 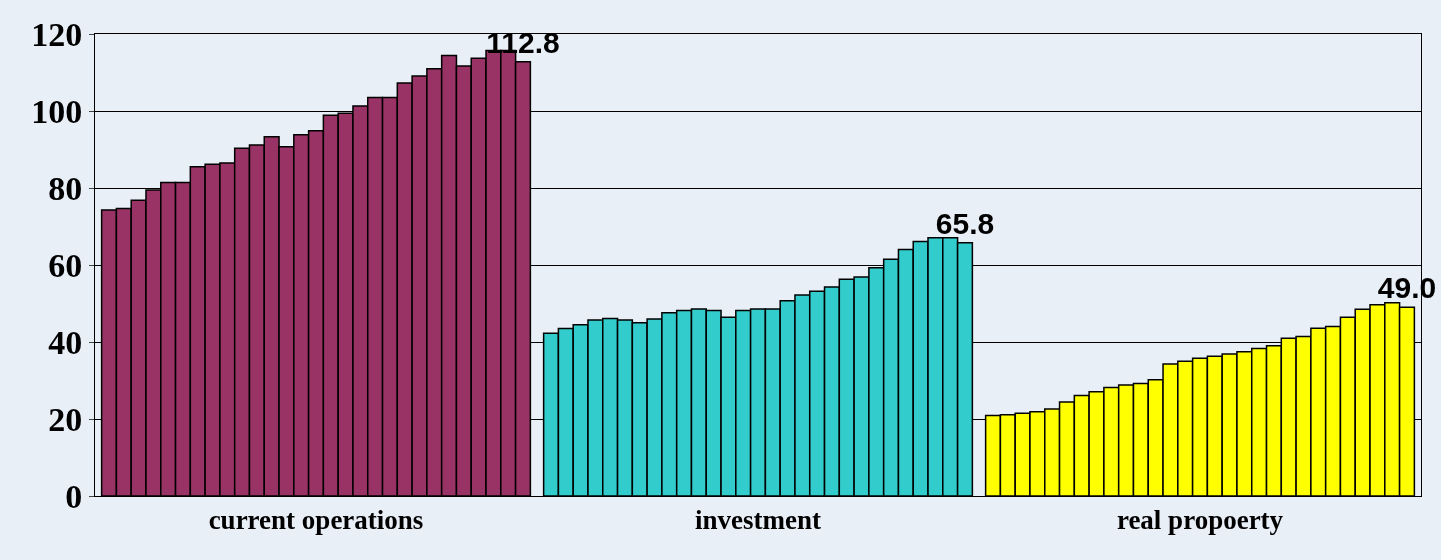 What do you see at coordinates (965, 223) in the screenshot?
I see `data-label: 65.8` at bounding box center [965, 223].